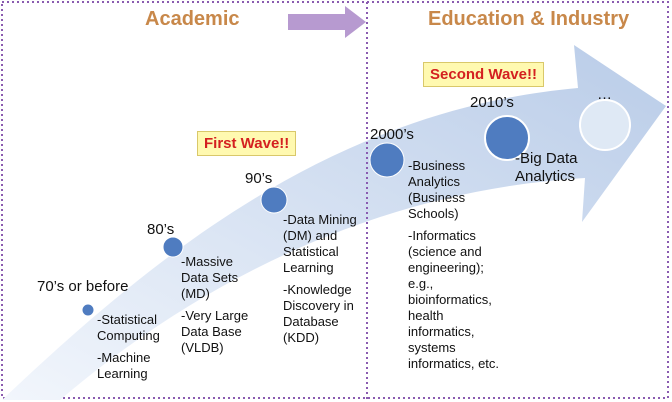 This screenshot has width=672, height=402. What do you see at coordinates (259, 178) in the screenshot?
I see `era-label: 90’s` at bounding box center [259, 178].